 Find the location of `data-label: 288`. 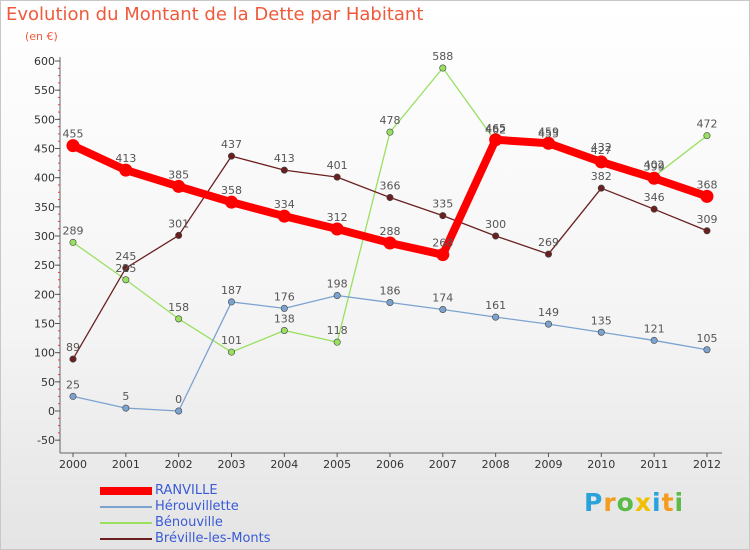

data-label: 288 is located at coordinates (389, 231).